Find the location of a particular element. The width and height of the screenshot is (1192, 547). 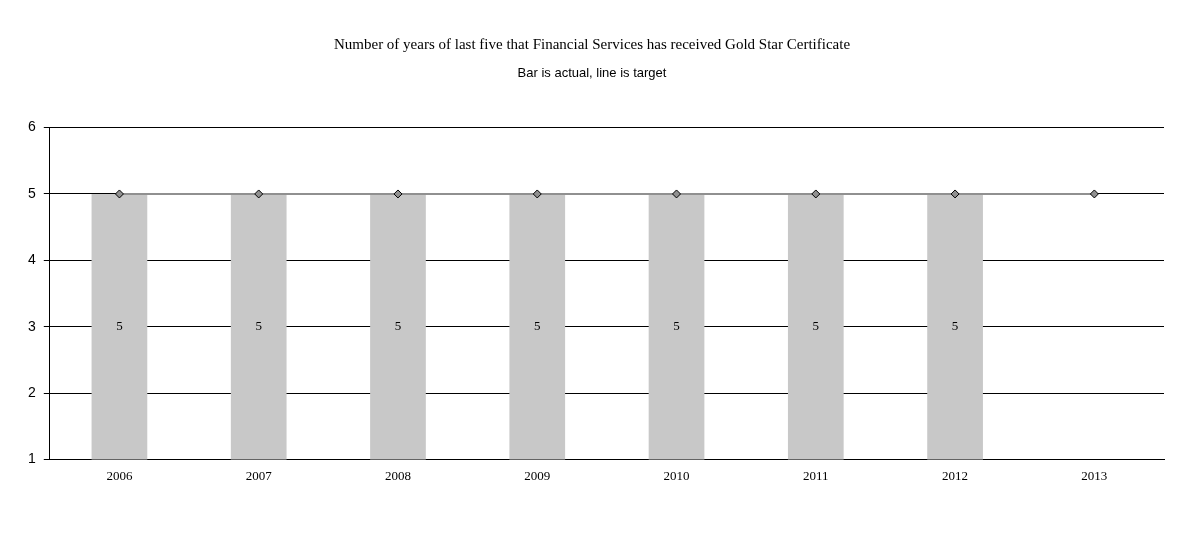

y-tick-label: 1 is located at coordinates (31, 458).